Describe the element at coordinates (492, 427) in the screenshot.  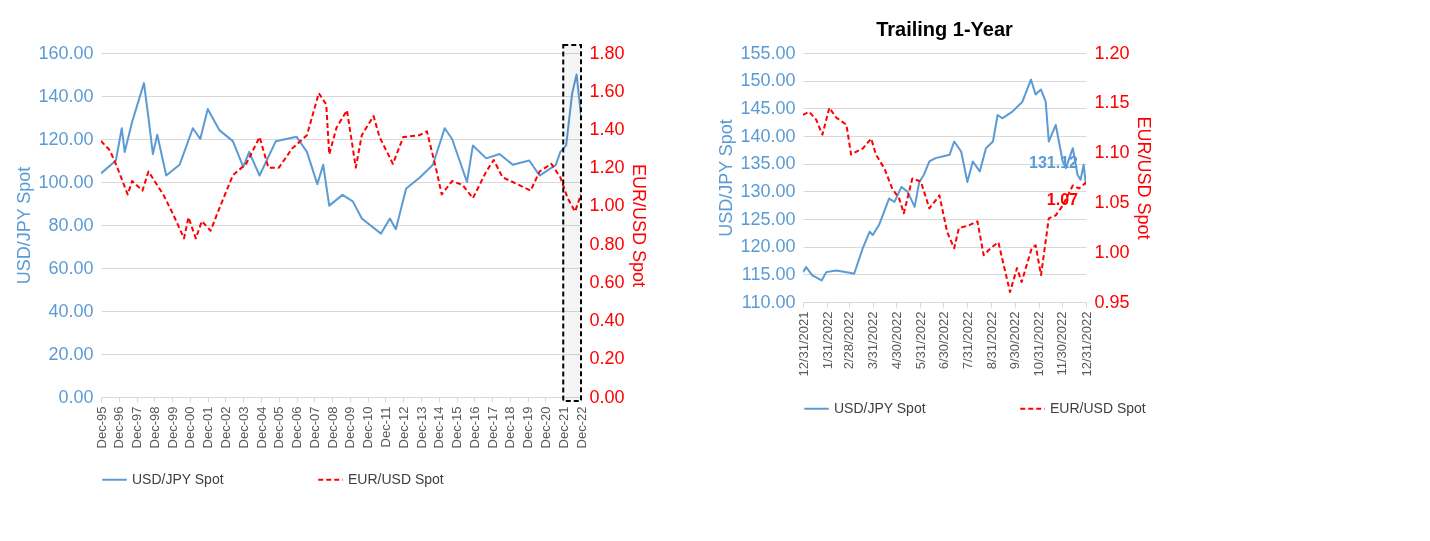
I see `x-tick-label: Dec-17` at that location.